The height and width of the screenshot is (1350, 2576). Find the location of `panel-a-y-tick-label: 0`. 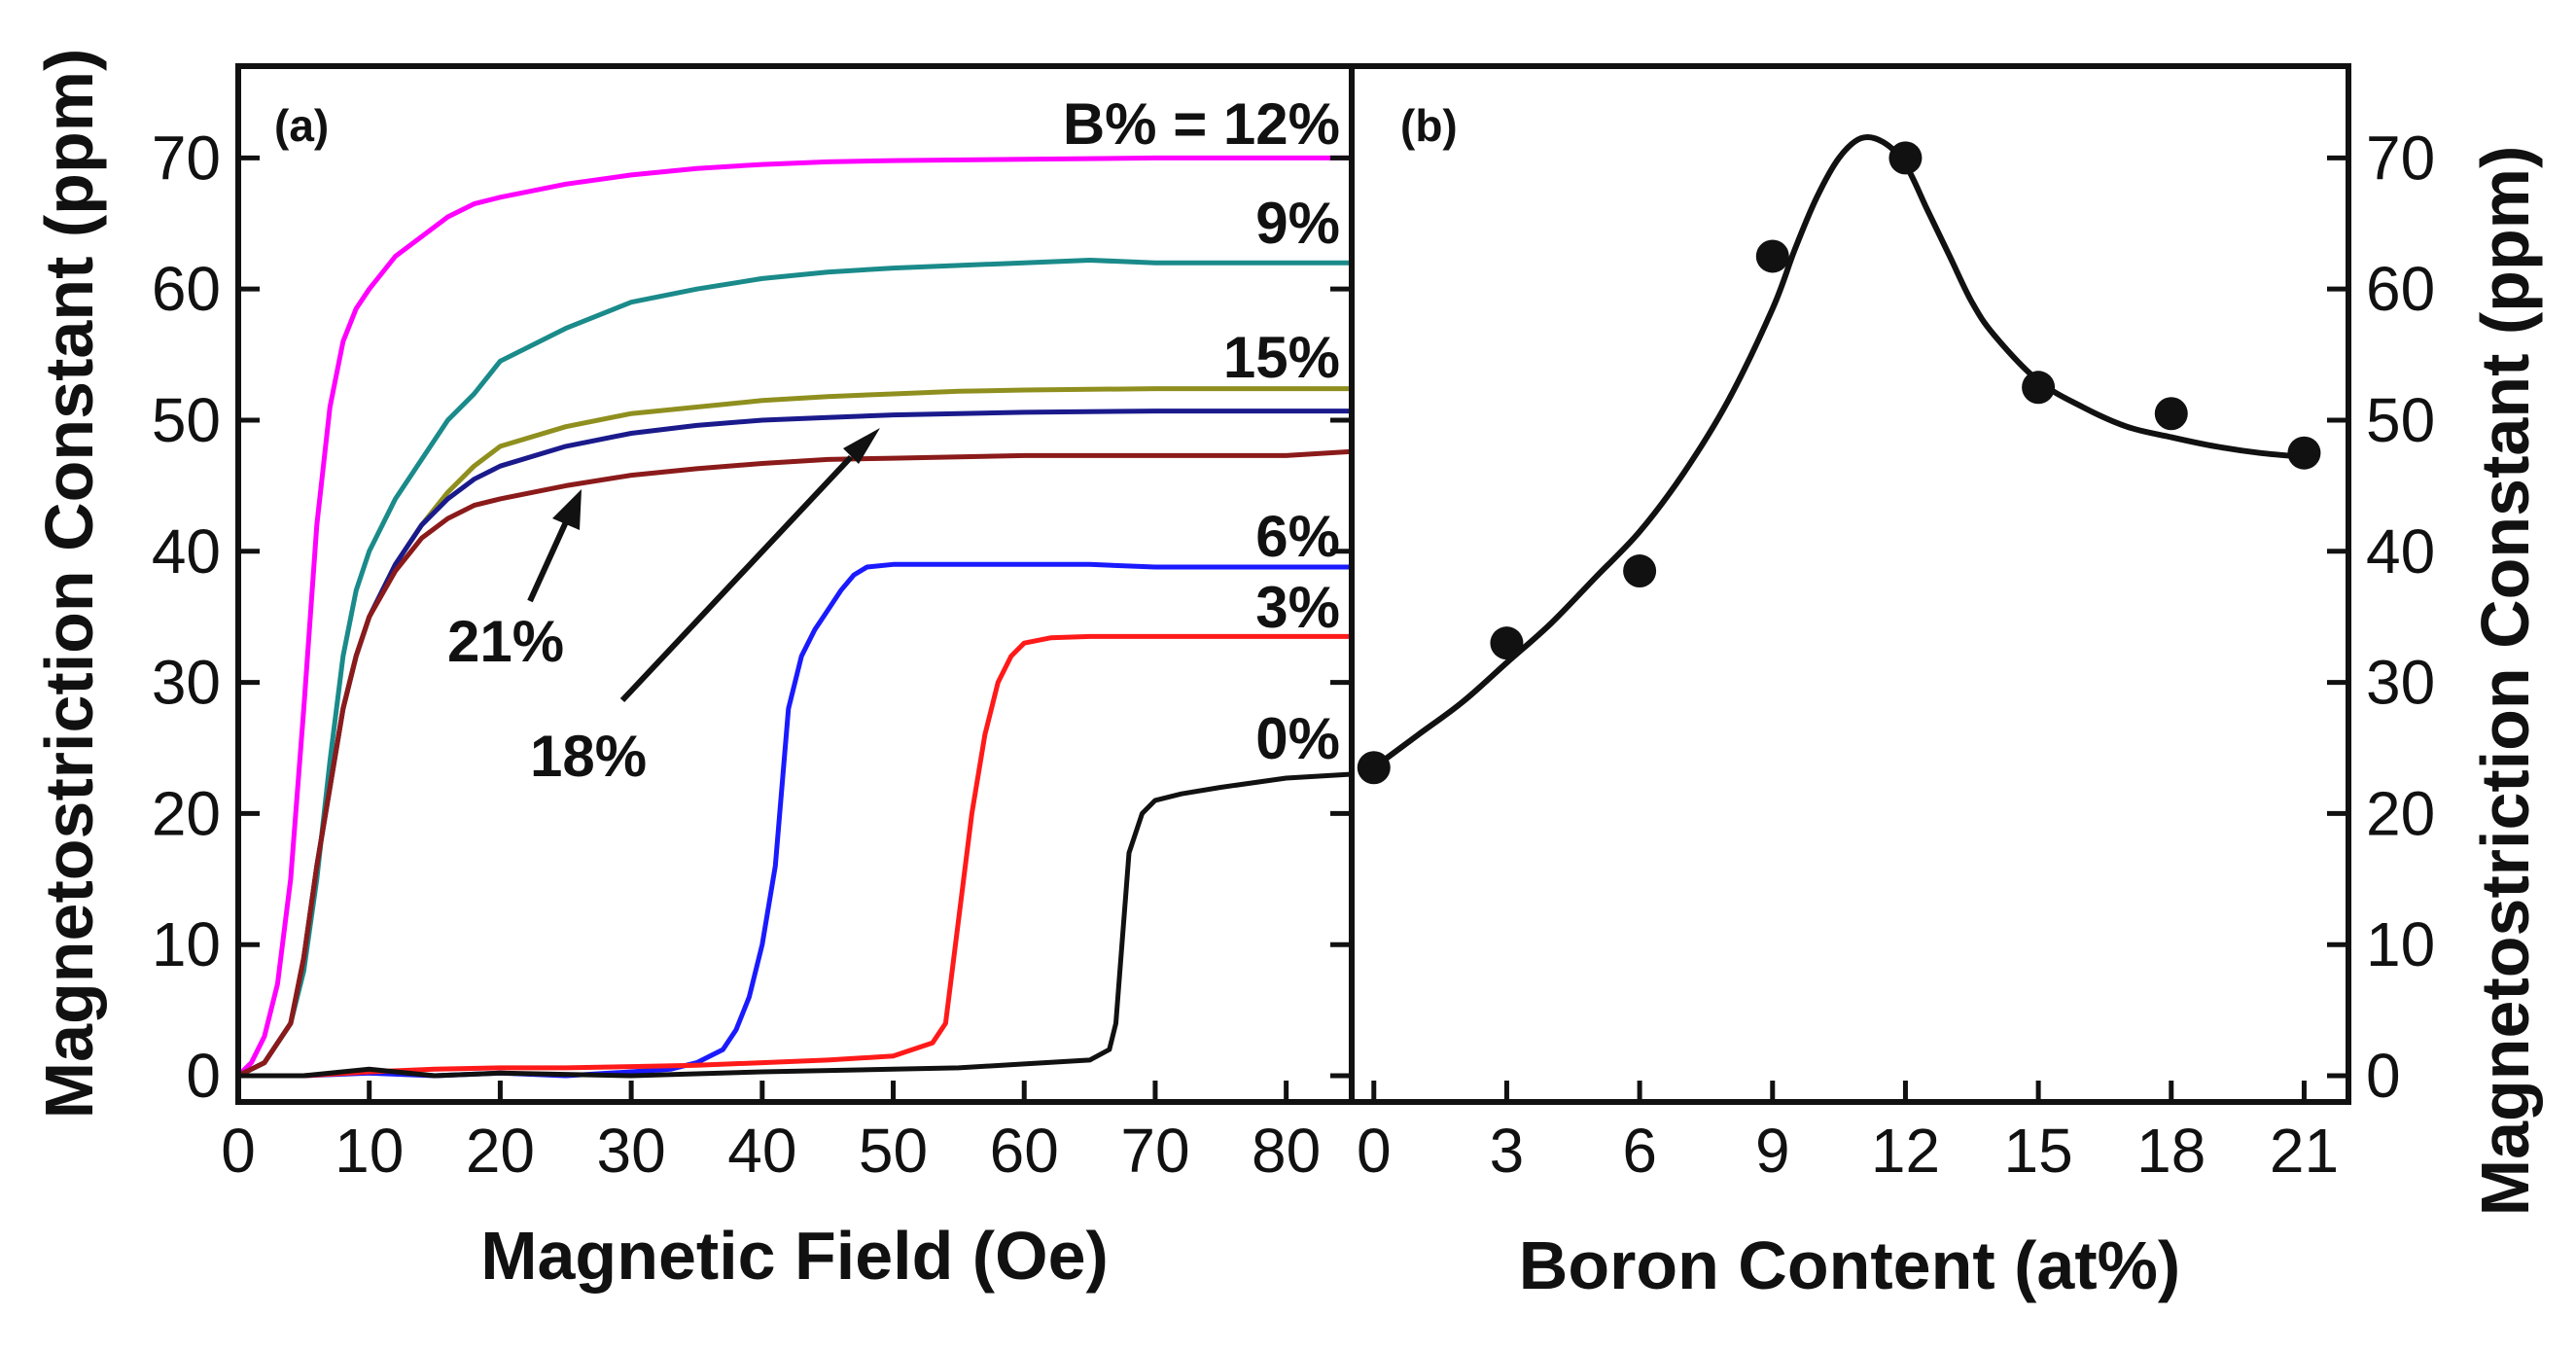

panel-a-y-tick-label: 0 is located at coordinates (204, 1076).